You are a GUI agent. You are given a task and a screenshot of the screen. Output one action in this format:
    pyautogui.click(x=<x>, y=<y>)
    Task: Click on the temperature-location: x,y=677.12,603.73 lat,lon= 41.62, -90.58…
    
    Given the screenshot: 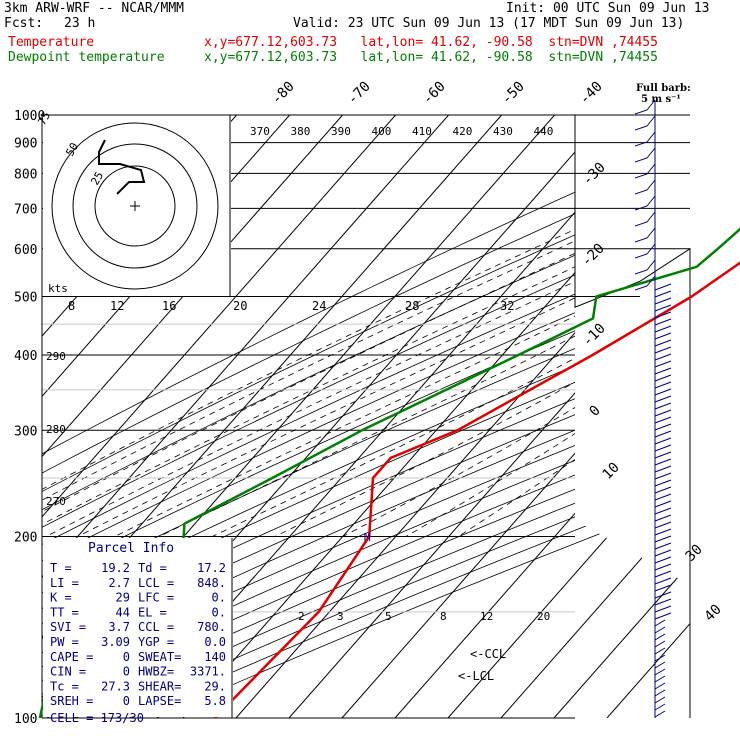 What is the action you would take?
    pyautogui.click(x=431, y=42)
    